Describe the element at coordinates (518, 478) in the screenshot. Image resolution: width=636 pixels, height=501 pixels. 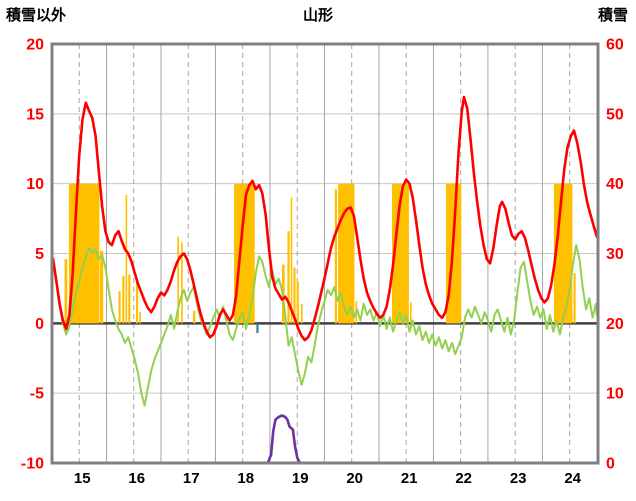
I see `x-tick-label: 23` at that location.